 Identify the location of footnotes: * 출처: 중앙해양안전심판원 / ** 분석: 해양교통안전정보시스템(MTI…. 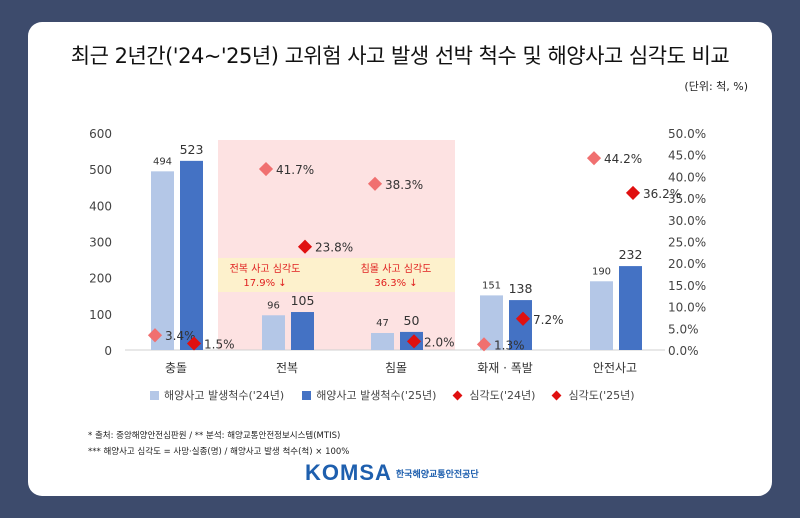
(218, 444).